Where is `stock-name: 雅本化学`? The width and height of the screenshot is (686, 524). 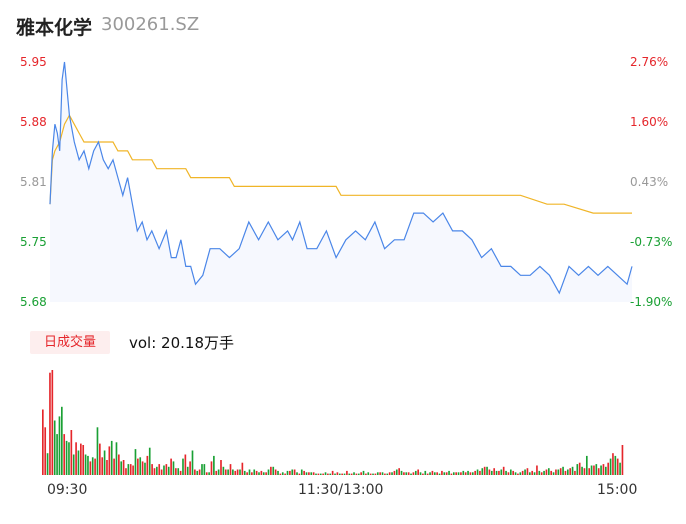 stock-name: 雅本化学 is located at coordinates (54, 28).